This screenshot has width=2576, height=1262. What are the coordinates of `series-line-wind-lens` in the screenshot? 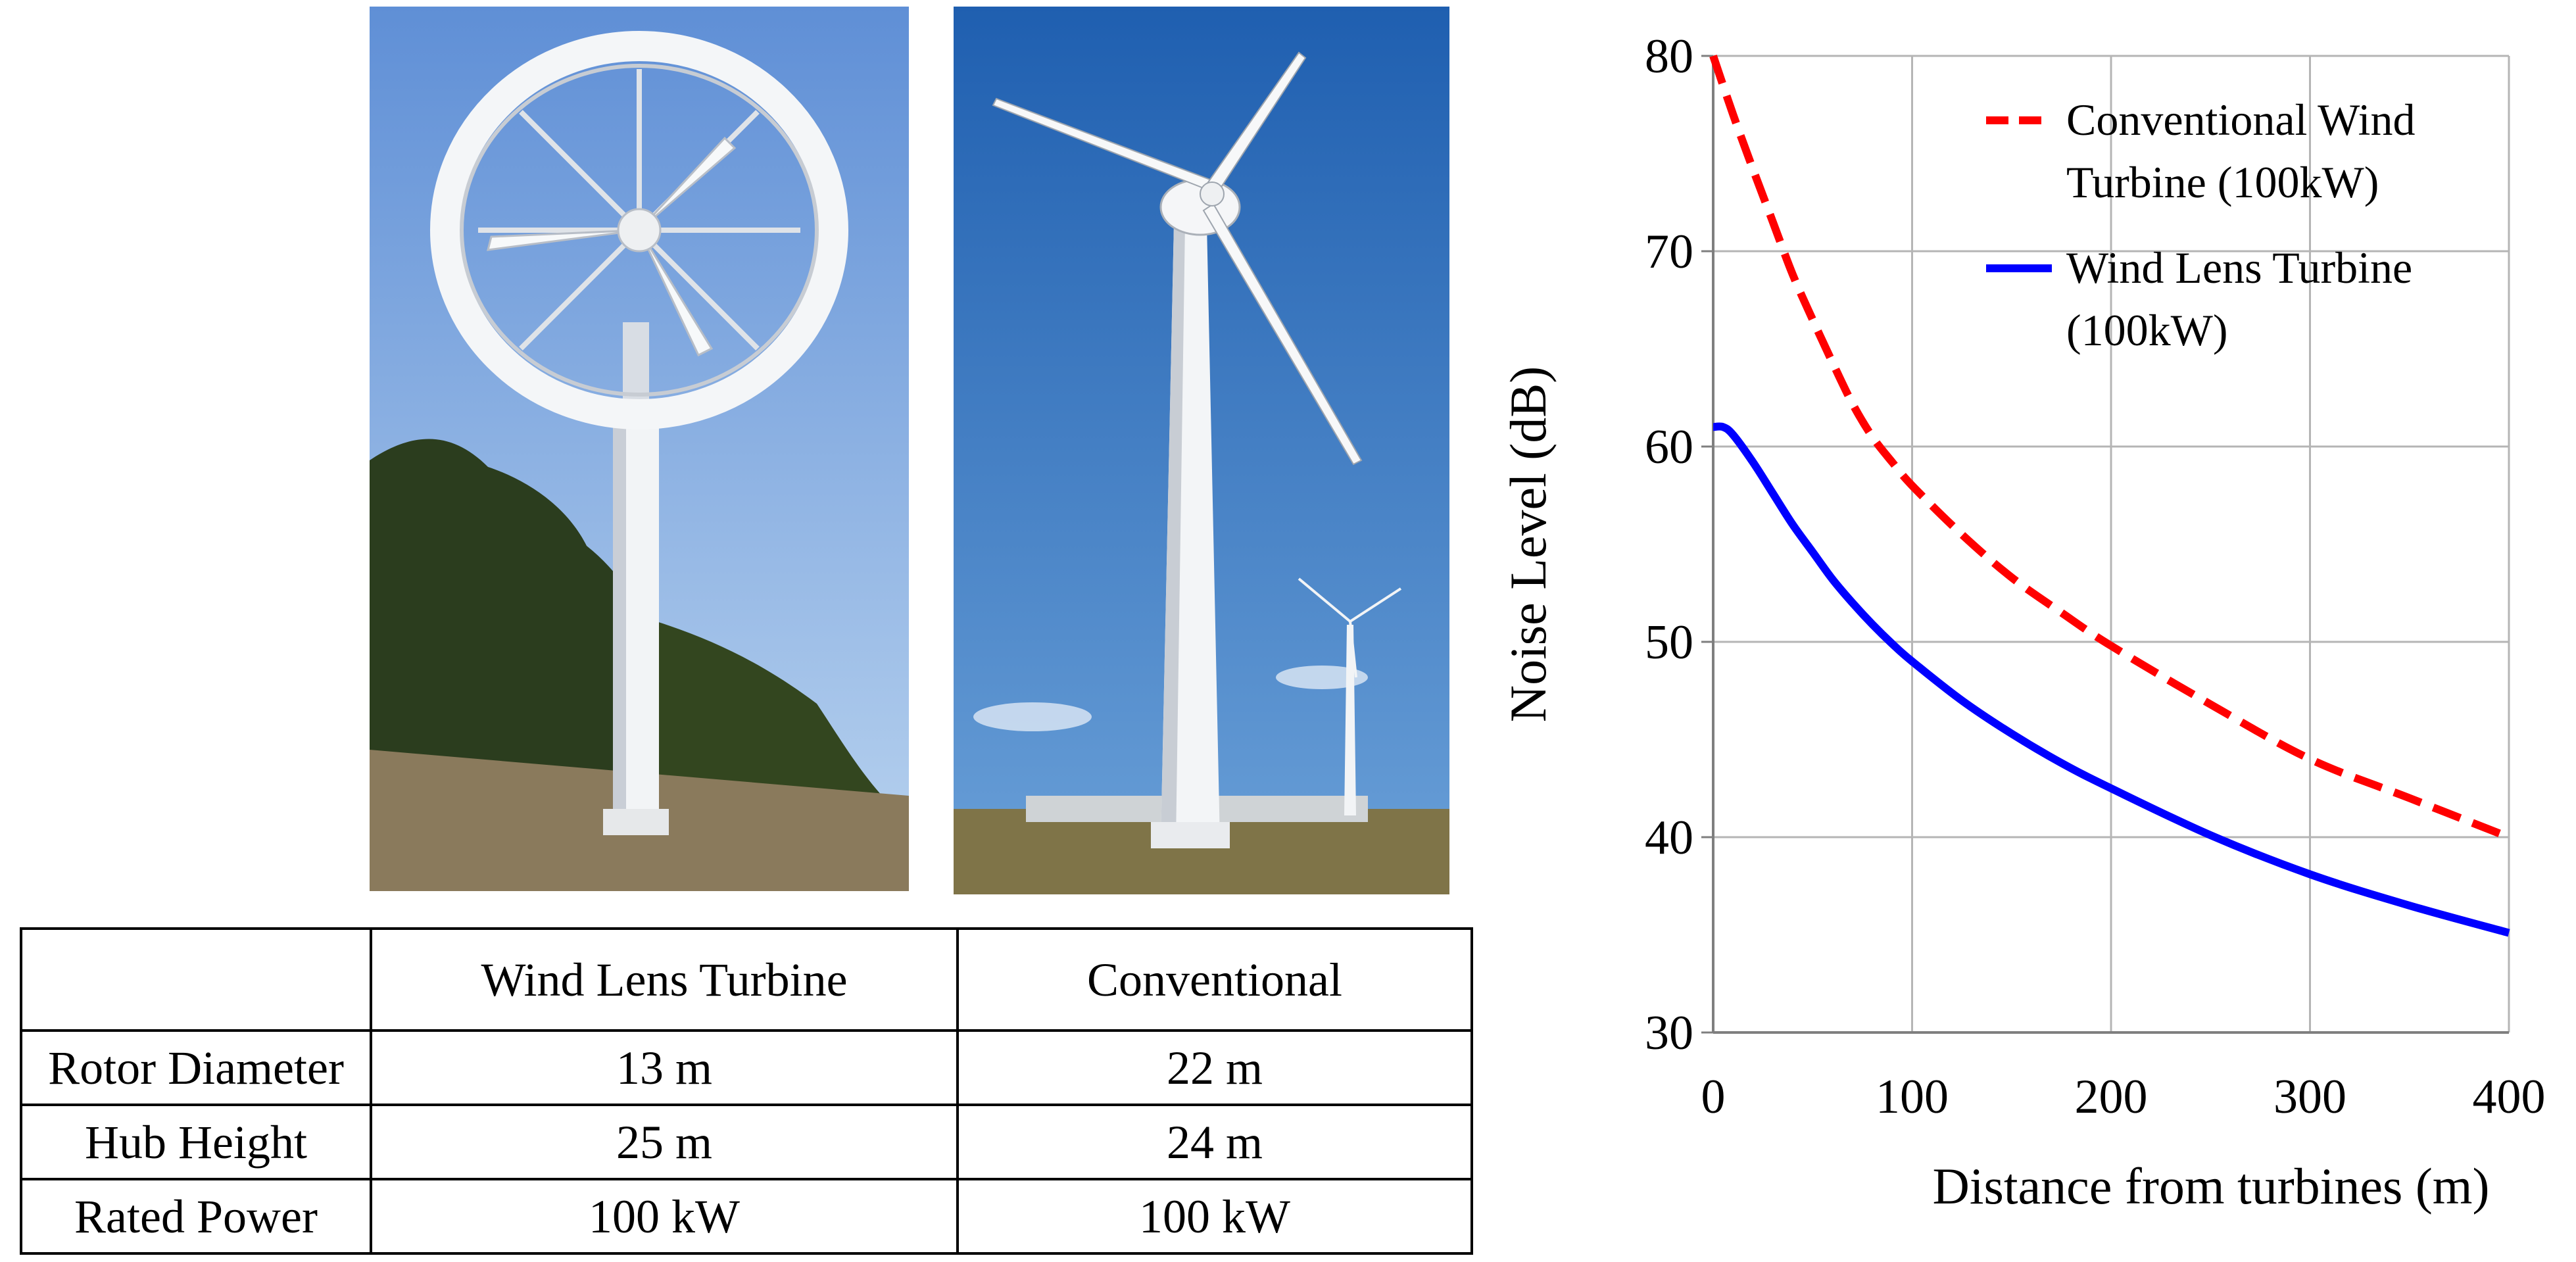 It's located at (2111, 680).